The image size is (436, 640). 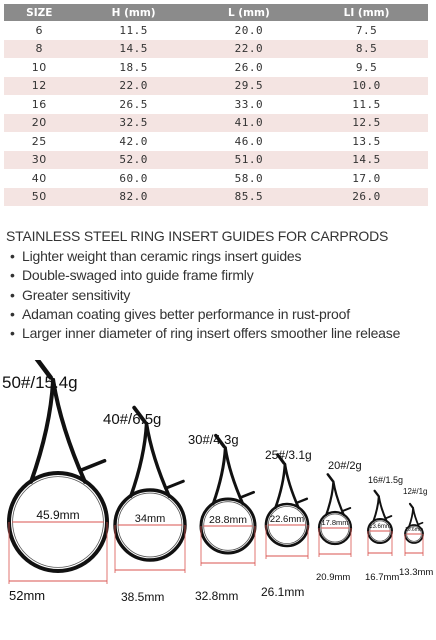 What do you see at coordinates (133, 122) in the screenshot?
I see `table-cell: 32.5` at bounding box center [133, 122].